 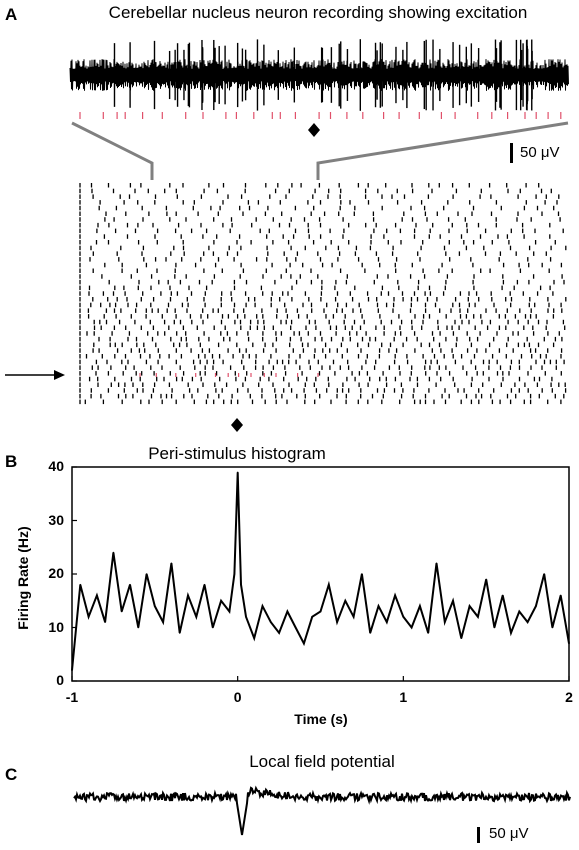 What do you see at coordinates (56, 626) in the screenshot?
I see `y-tick-label: 10` at bounding box center [56, 626].